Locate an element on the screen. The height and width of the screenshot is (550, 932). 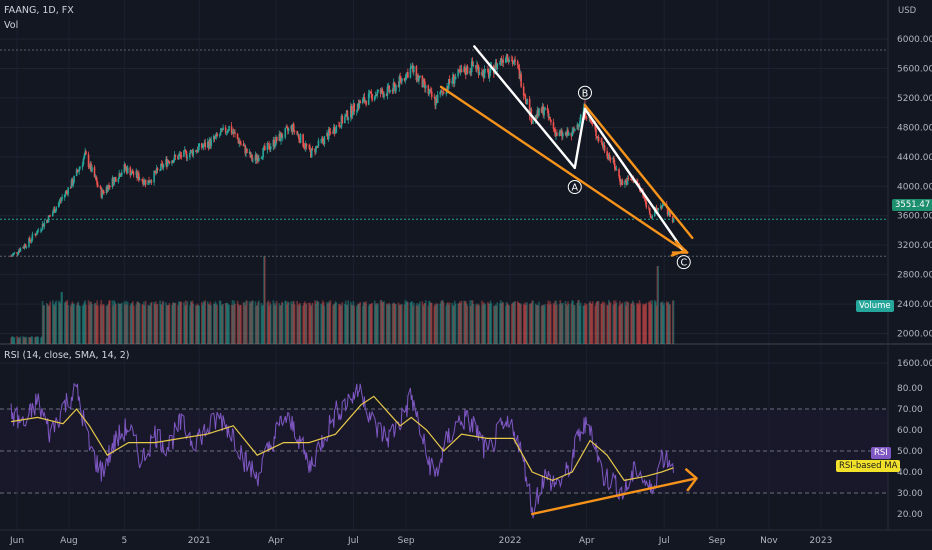
price-tick-label: 2800.00 is located at coordinates (914, 276).